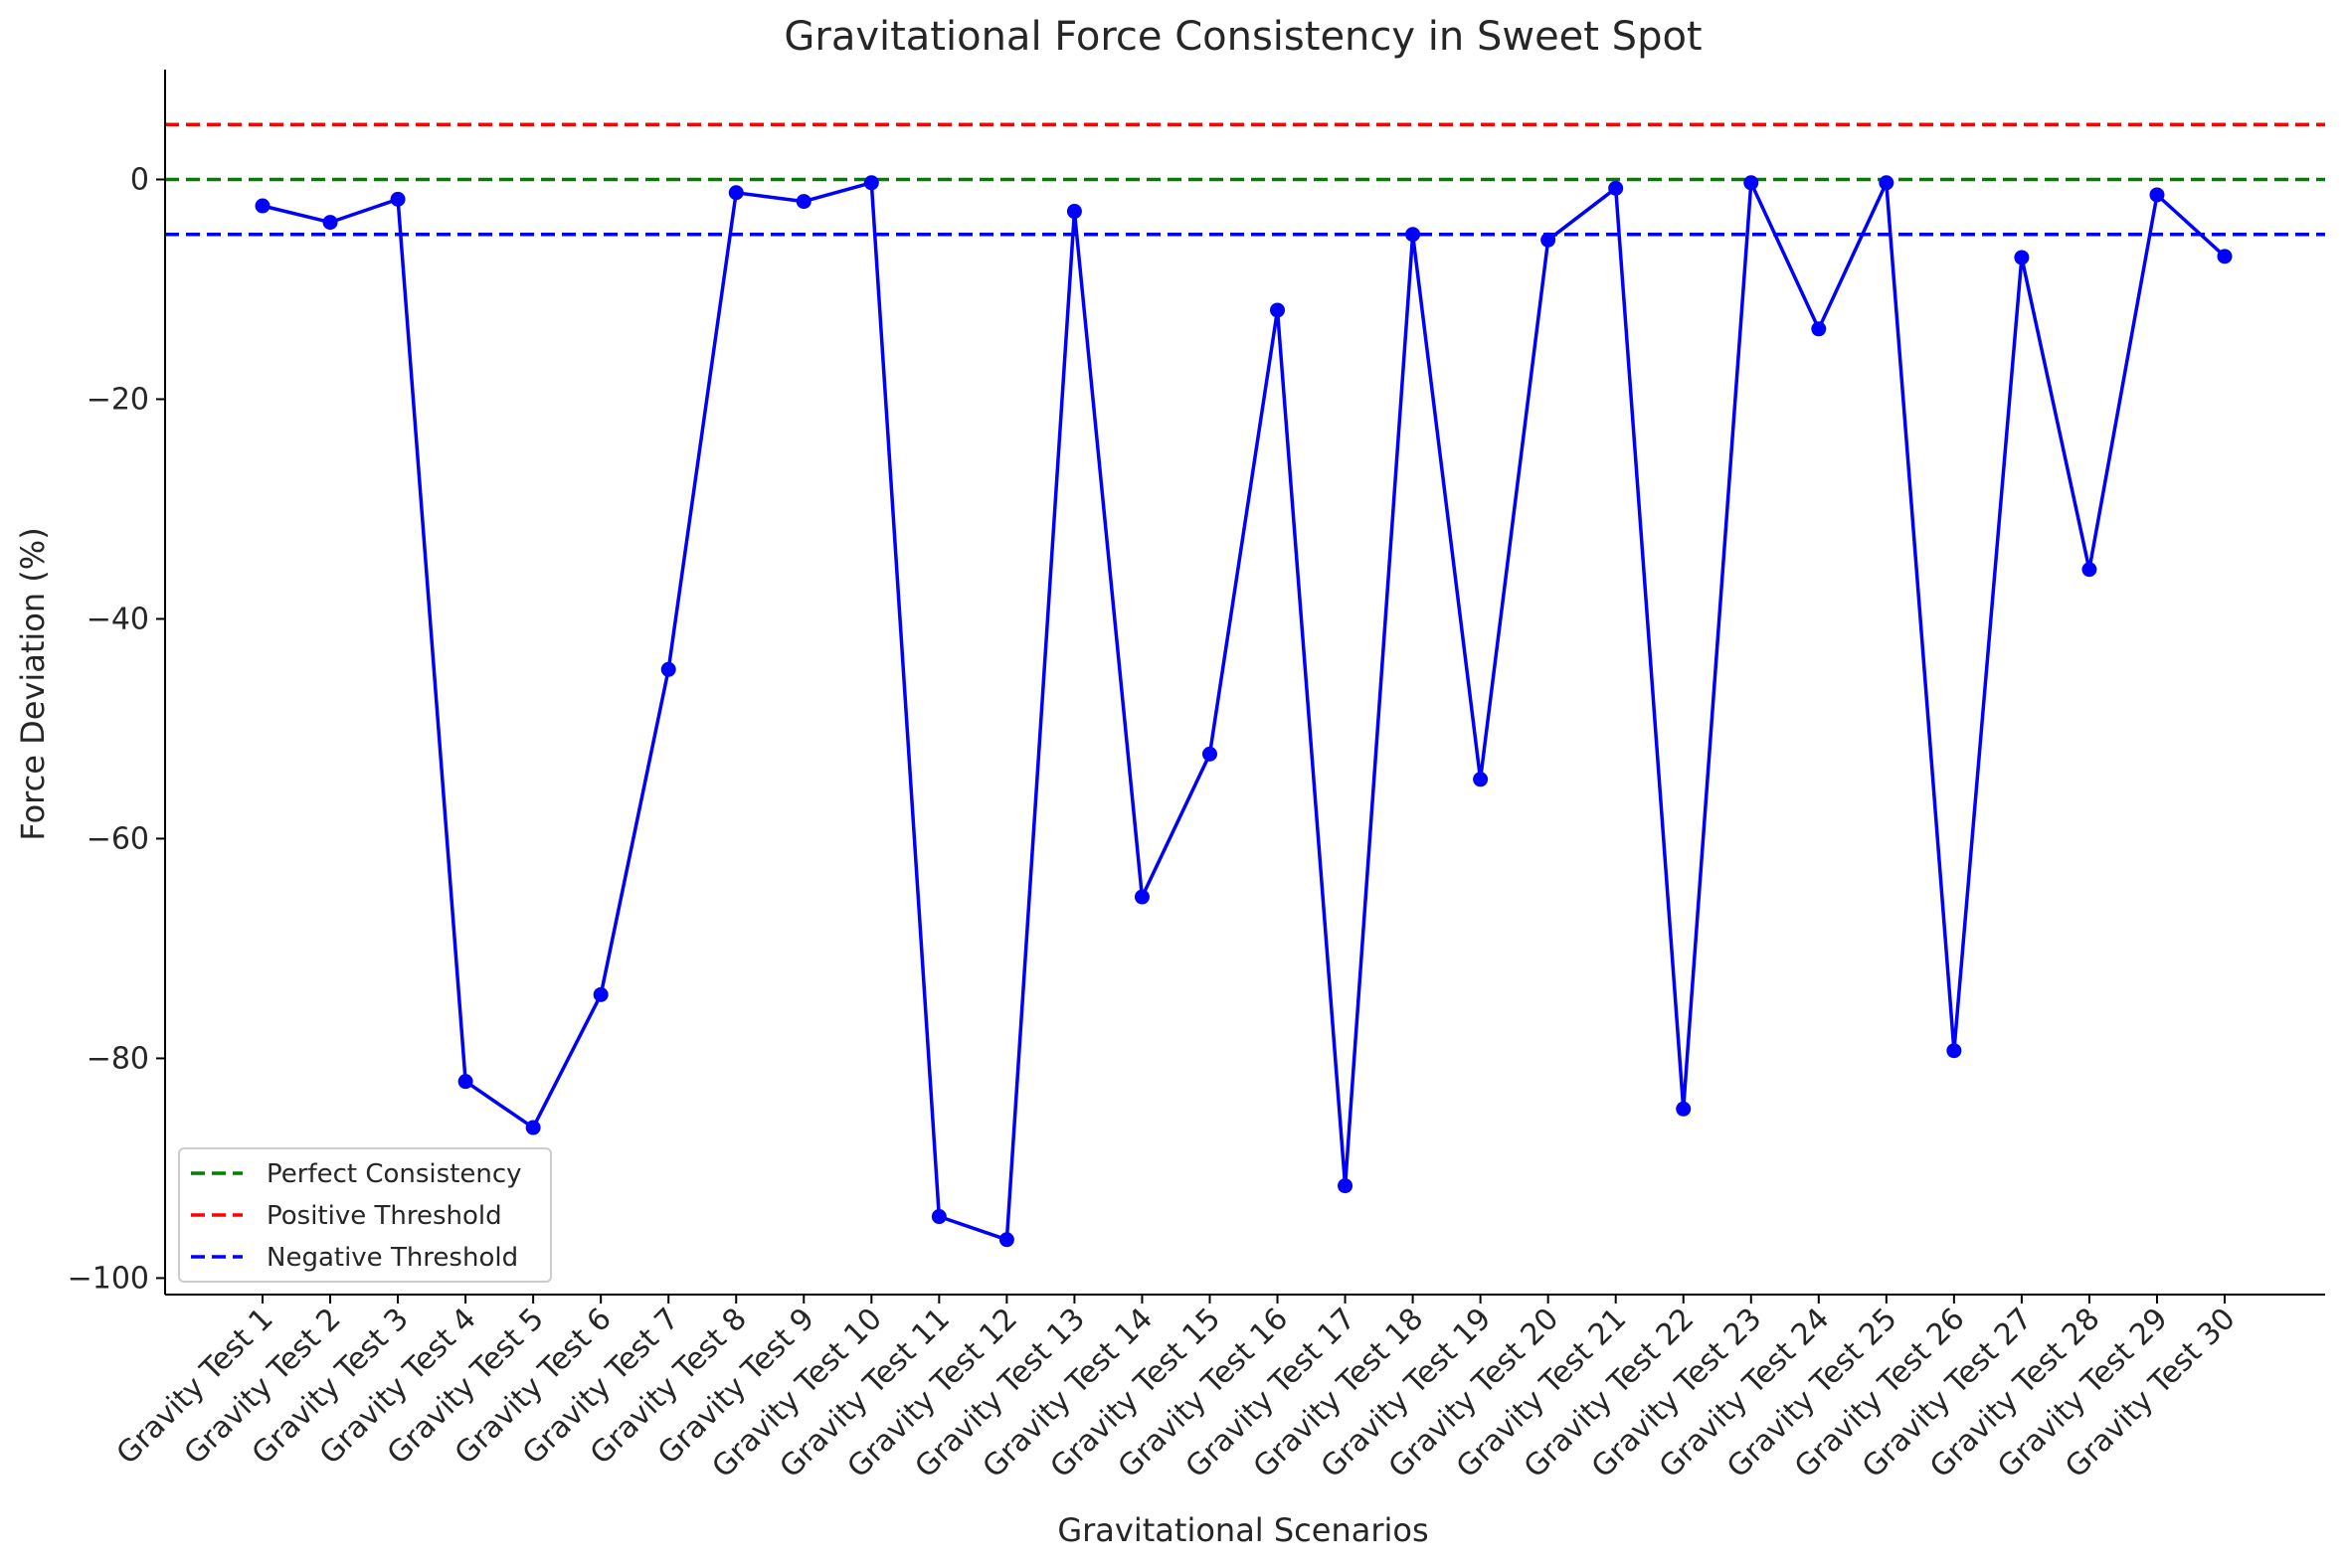 This screenshot has height=1568, width=2344. I want to click on reference-lines, so click(1245, 180).